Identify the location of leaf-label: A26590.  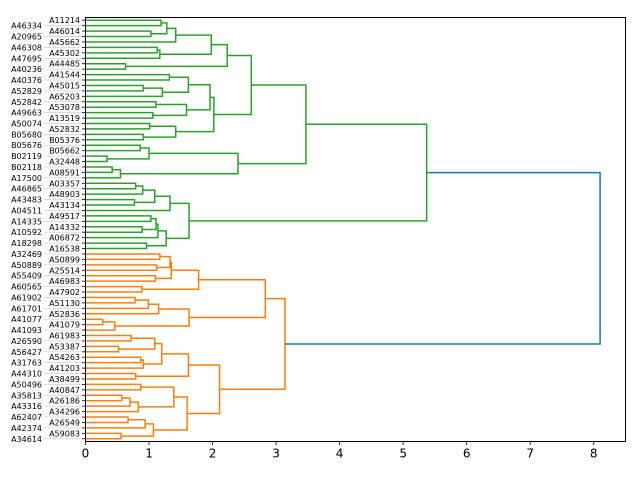
(26, 341).